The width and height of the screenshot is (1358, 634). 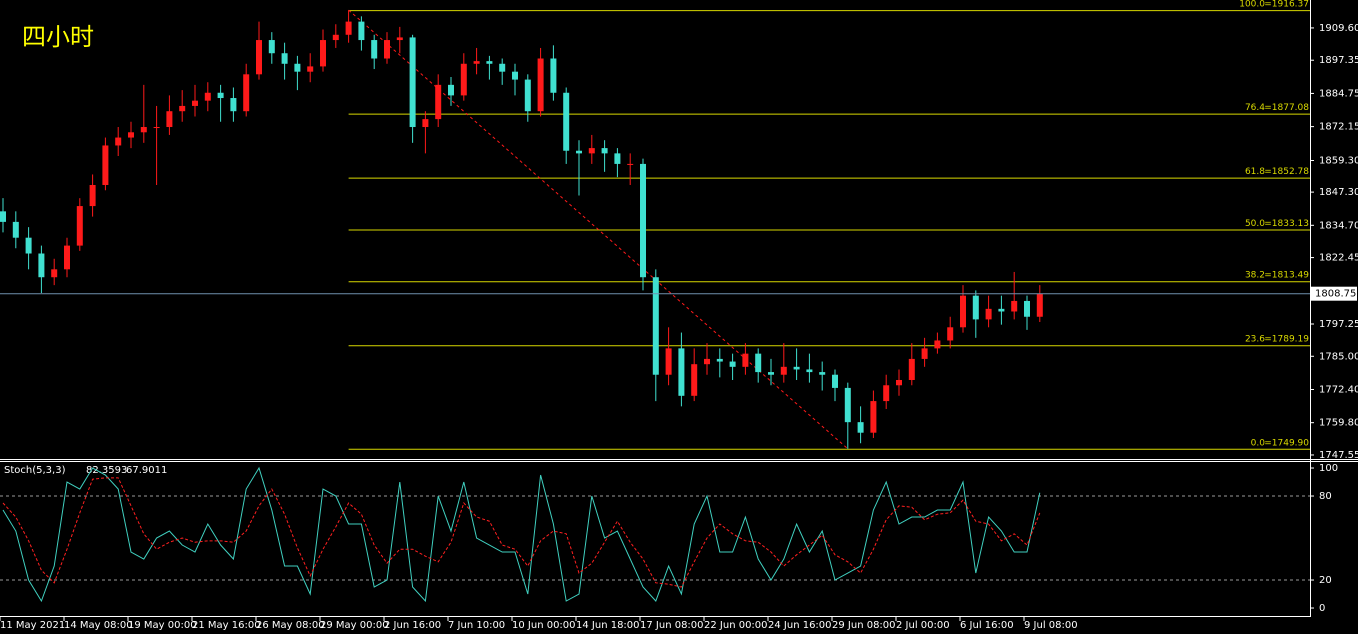 What do you see at coordinates (1325, 496) in the screenshot?
I see `y-tick-label: 80` at bounding box center [1325, 496].